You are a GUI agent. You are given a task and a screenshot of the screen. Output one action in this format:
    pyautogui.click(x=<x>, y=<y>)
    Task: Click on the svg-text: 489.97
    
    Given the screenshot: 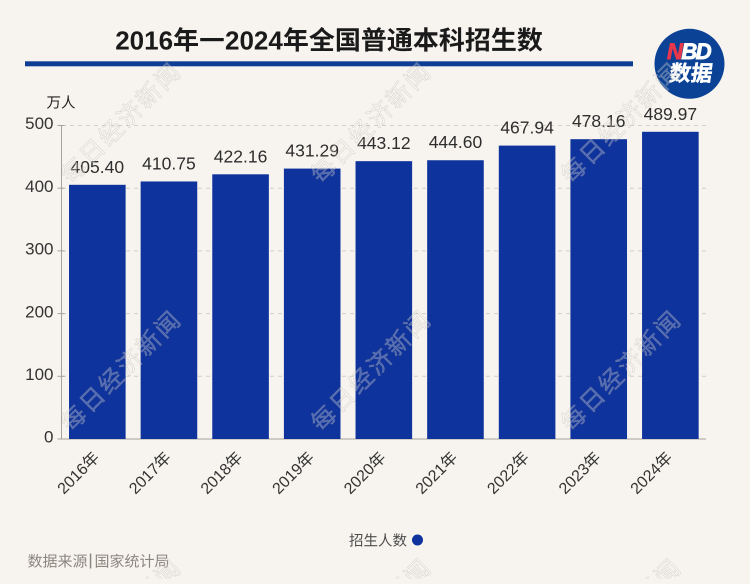 What is the action you would take?
    pyautogui.click(x=671, y=114)
    